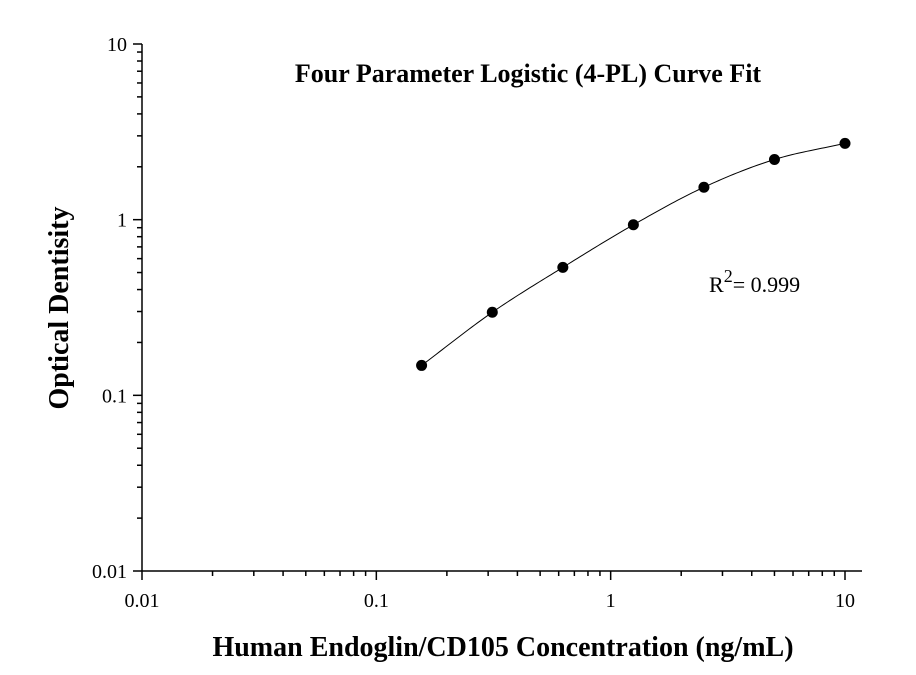 Image resolution: width=916 pixels, height=675 pixels. Describe the element at coordinates (114, 396) in the screenshot. I see `y-tick-label: 0.1` at that location.